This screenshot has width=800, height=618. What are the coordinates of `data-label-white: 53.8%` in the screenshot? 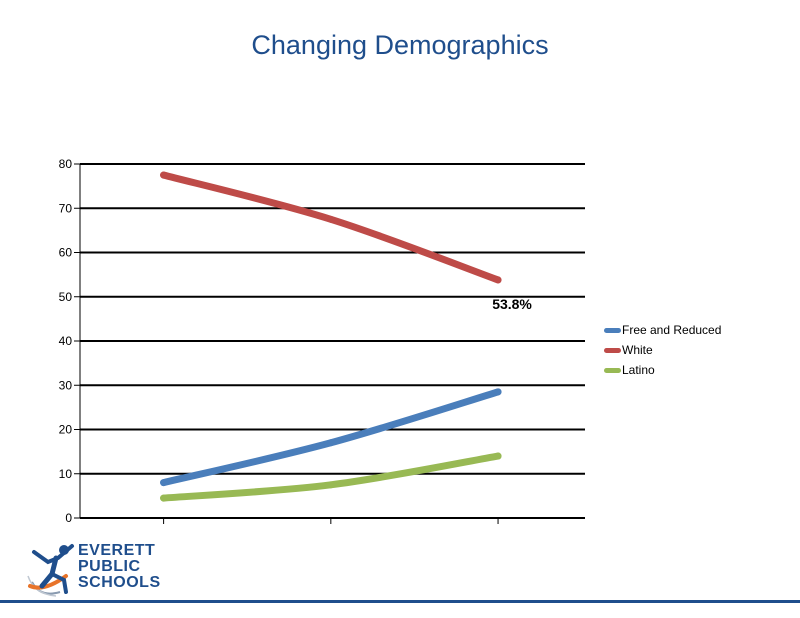 It's located at (512, 304).